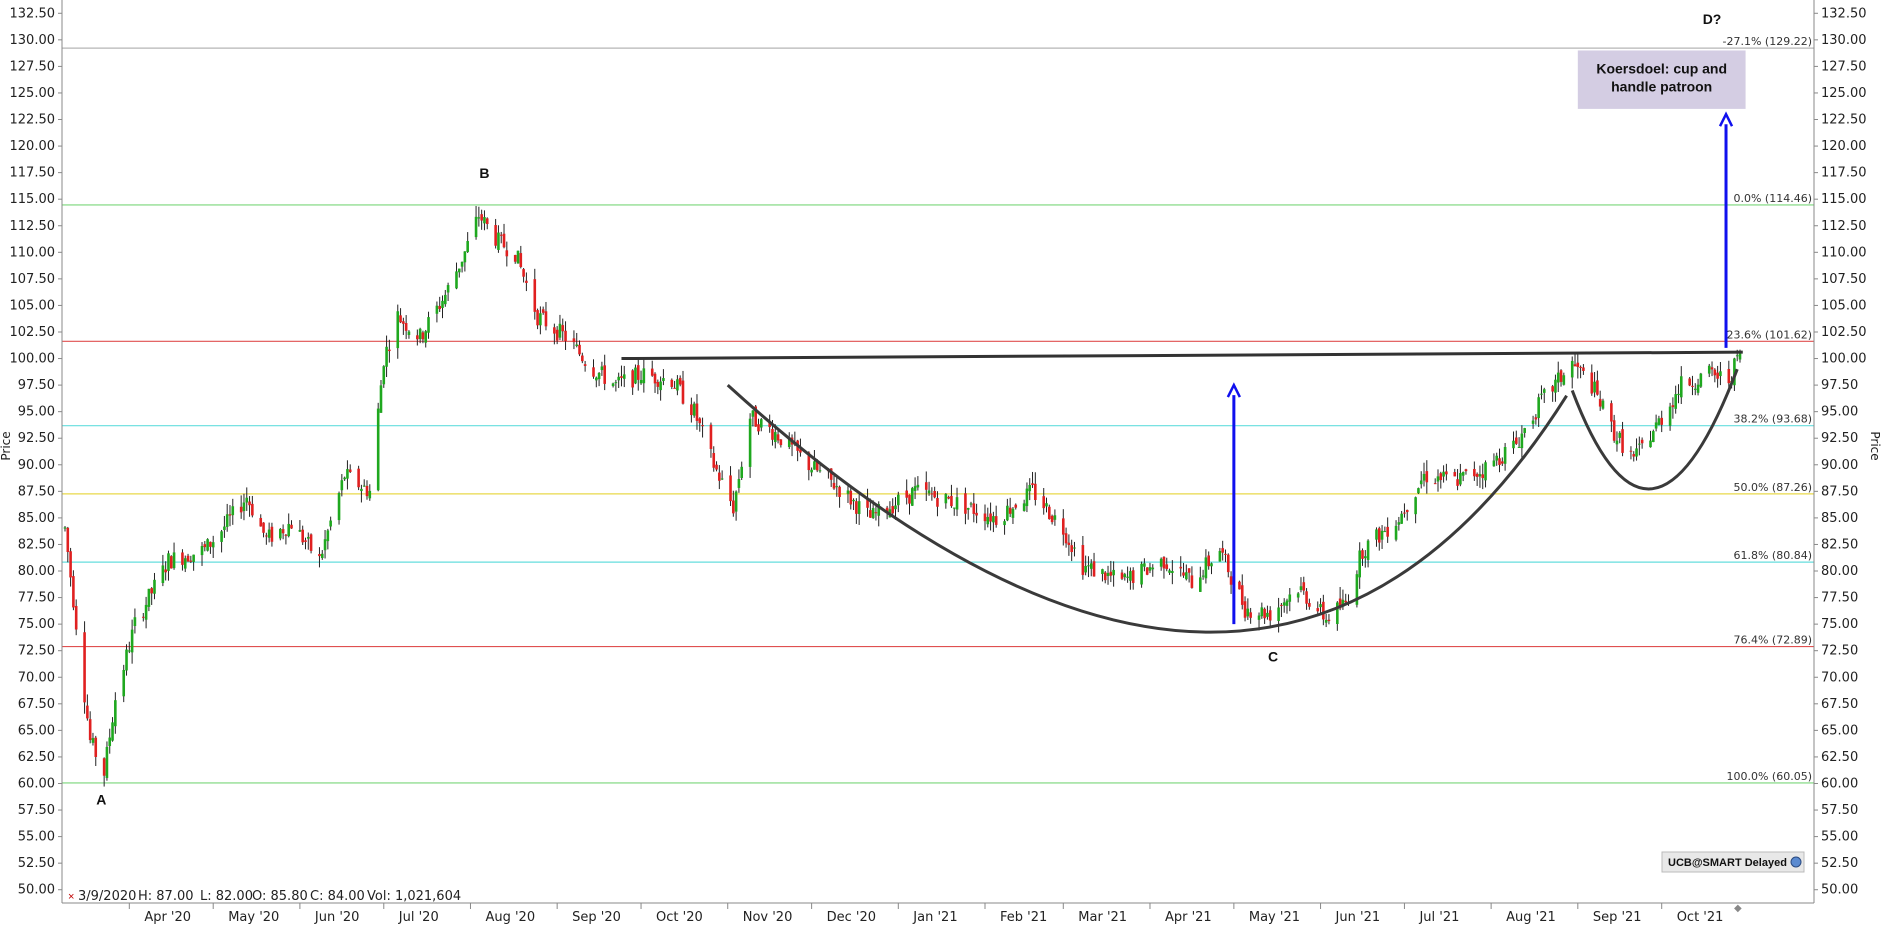  I want to click on y-tick-label: 62.50, so click(36, 757).